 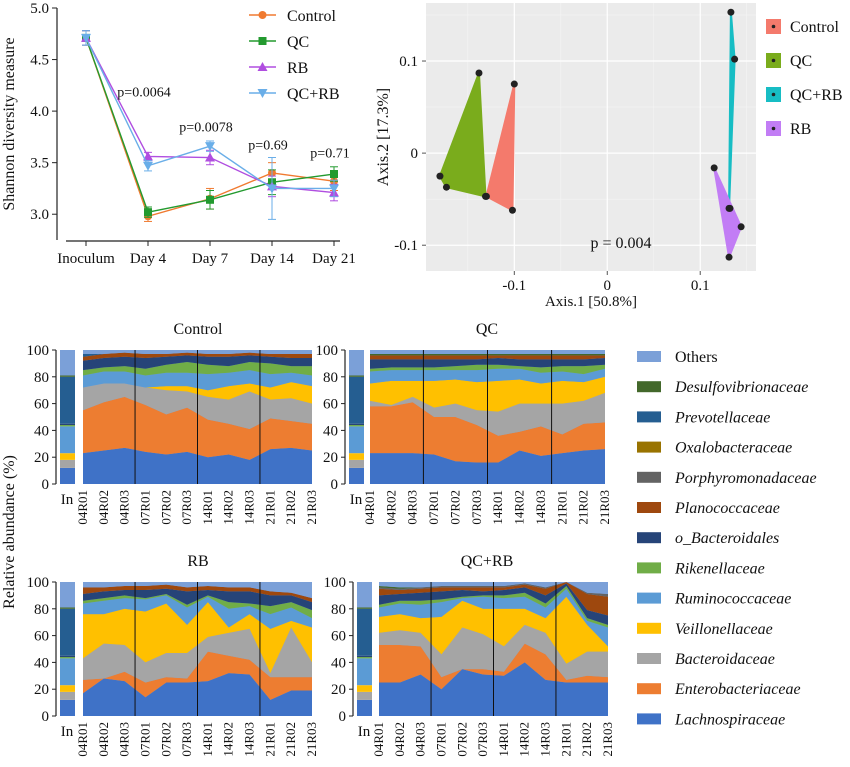 What do you see at coordinates (408, 62) in the screenshot?
I see `y-tick-label: 0.1` at bounding box center [408, 62].